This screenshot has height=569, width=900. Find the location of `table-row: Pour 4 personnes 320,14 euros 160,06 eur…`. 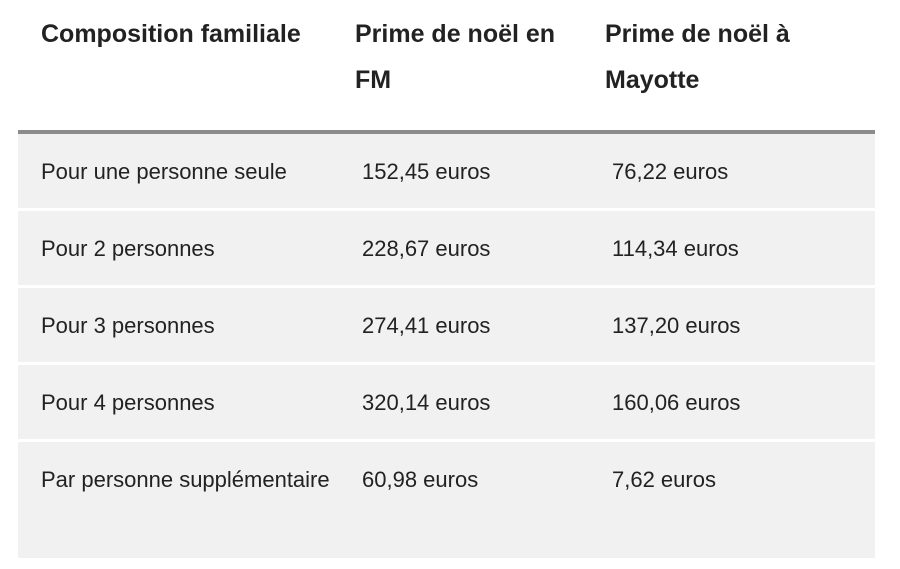

table-row: Pour 4 personnes 320,14 euros 160,06 eur… is located at coordinates (446, 402).